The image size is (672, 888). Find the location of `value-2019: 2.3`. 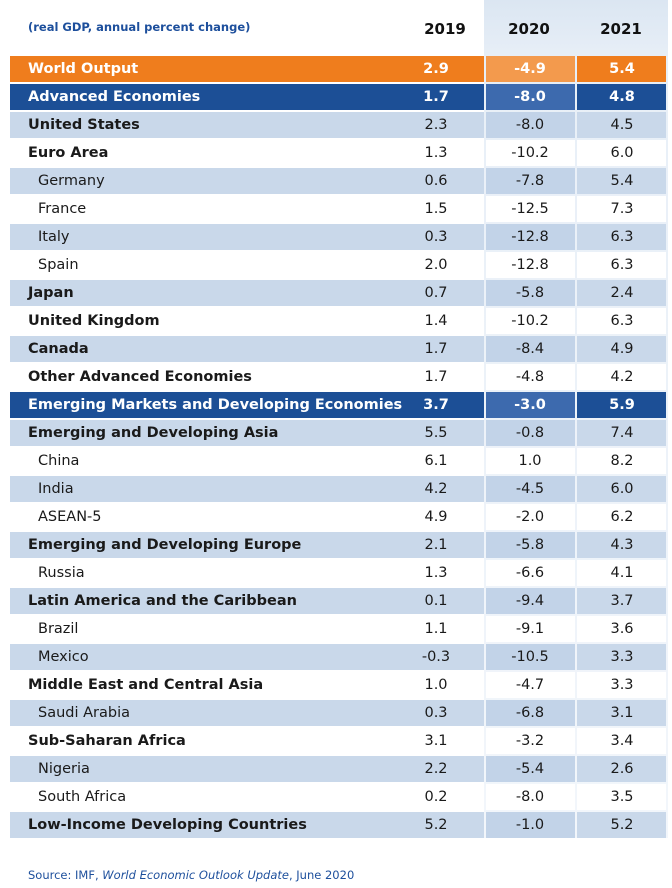

value-2019: 2.3 is located at coordinates (436, 125).